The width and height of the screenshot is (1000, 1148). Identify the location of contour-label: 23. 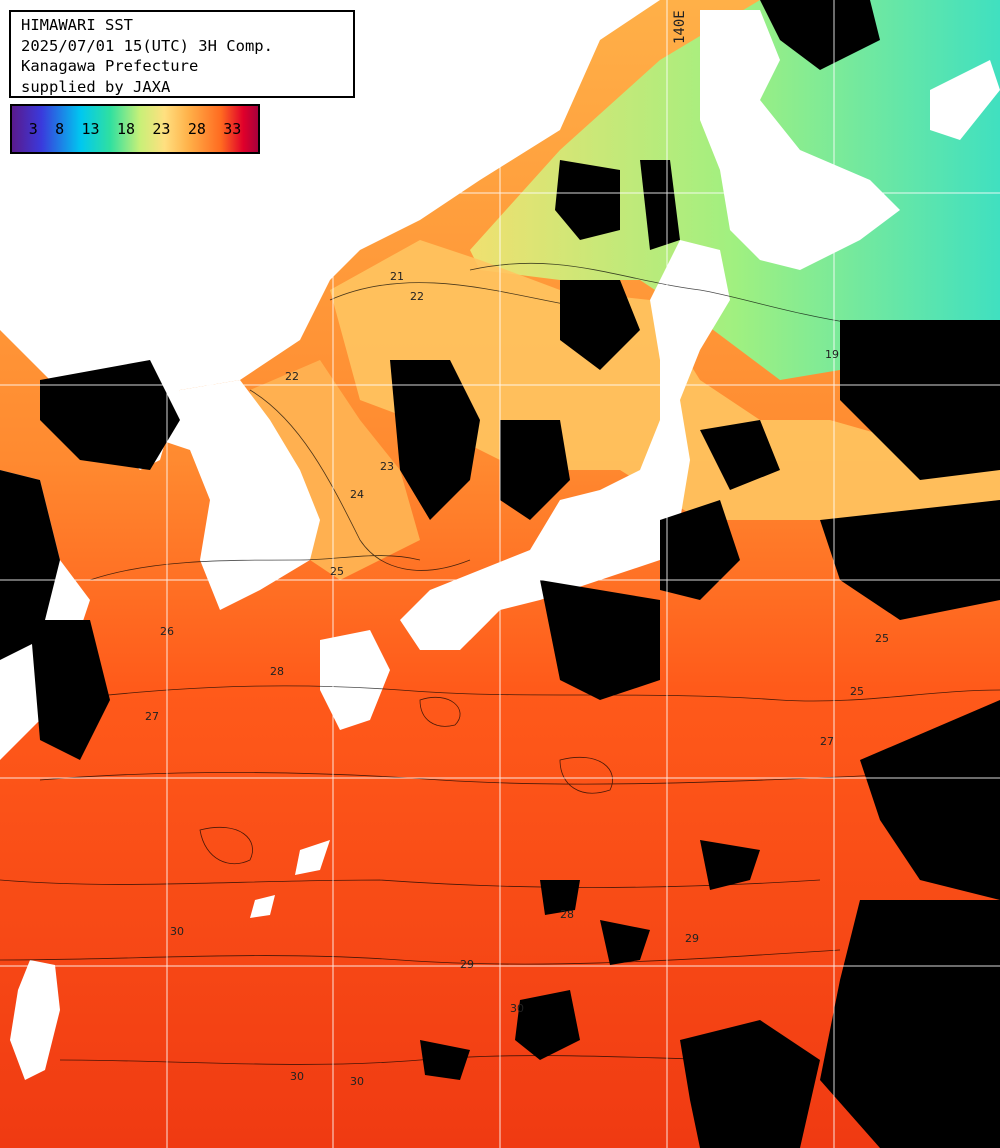
(387, 466).